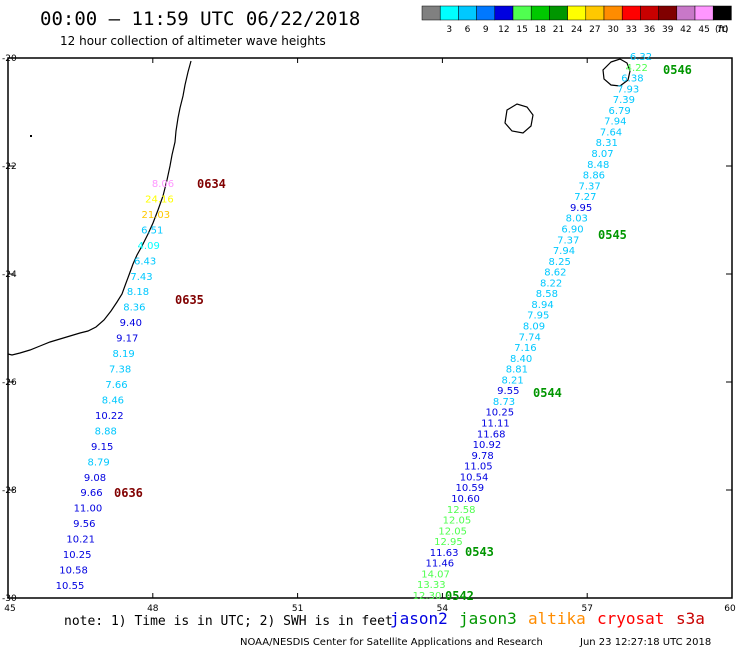 The width and height of the screenshot is (740, 650). I want to click on wave-height-label: 14.07, so click(435, 574).